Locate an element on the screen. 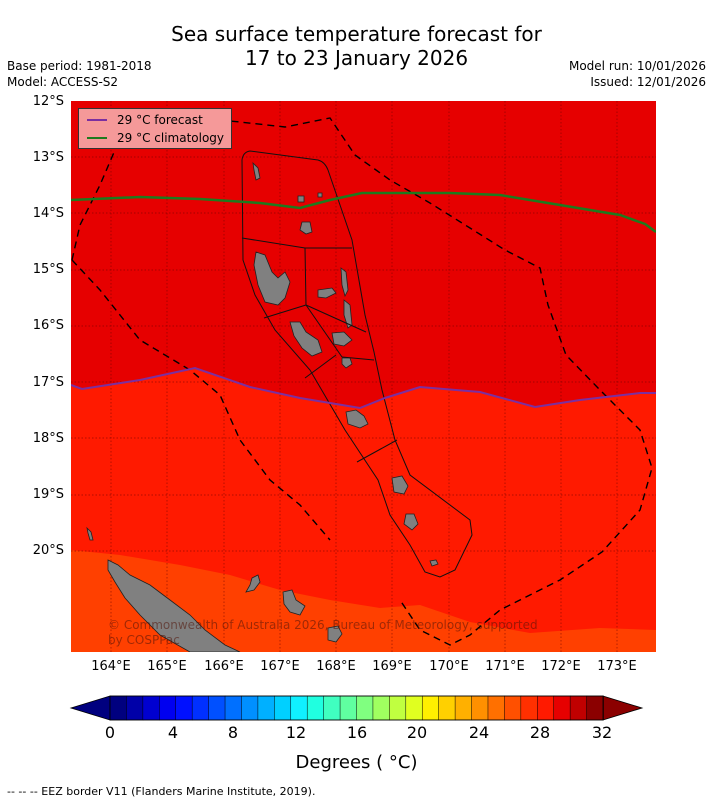 The height and width of the screenshot is (804, 713). colorbar-tick: 12 is located at coordinates (296, 732).